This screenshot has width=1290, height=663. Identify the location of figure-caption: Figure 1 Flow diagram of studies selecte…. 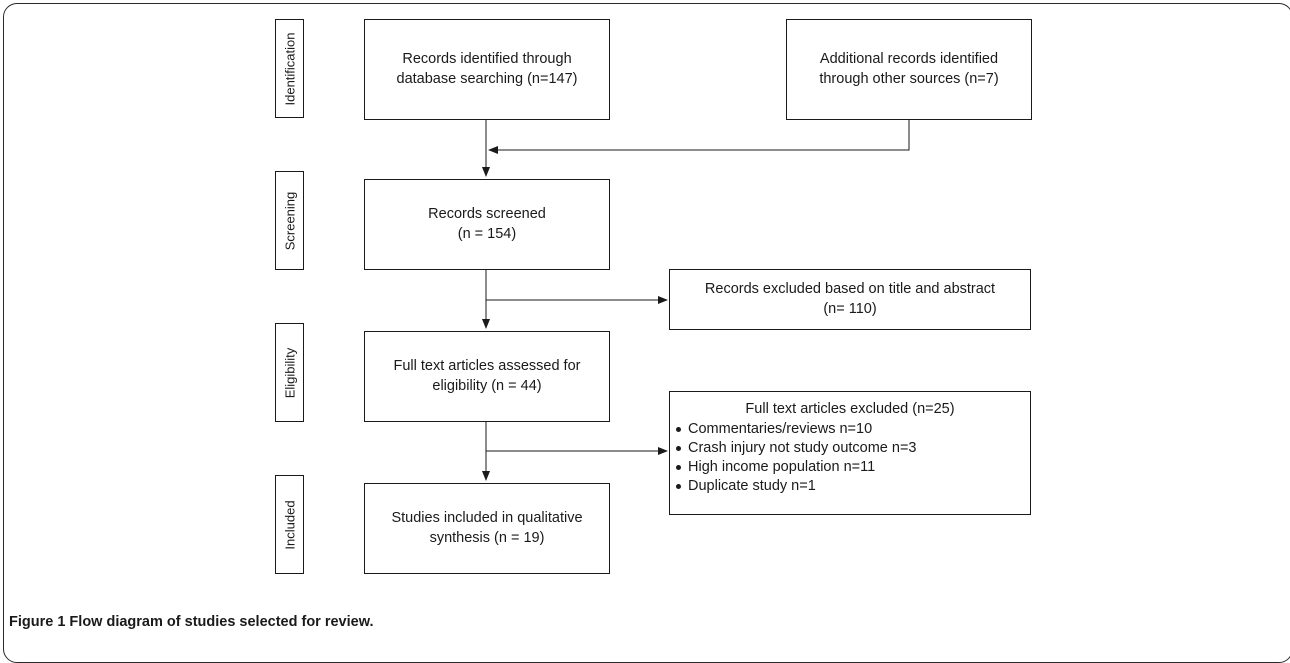
(191, 622).